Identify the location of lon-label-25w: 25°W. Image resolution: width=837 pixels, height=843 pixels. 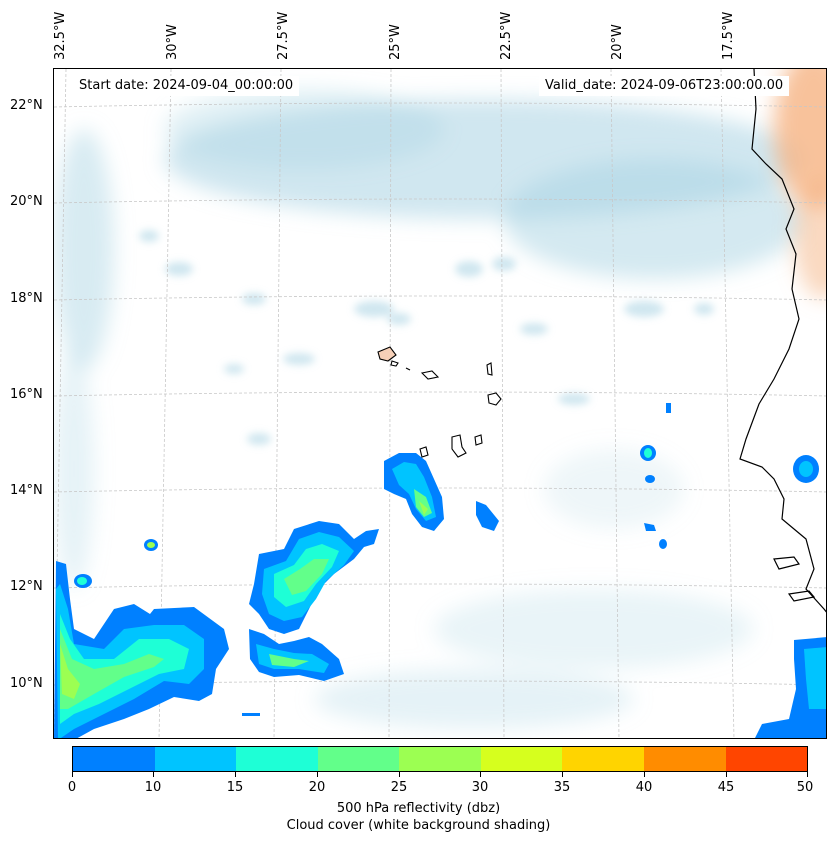
(395, 42).